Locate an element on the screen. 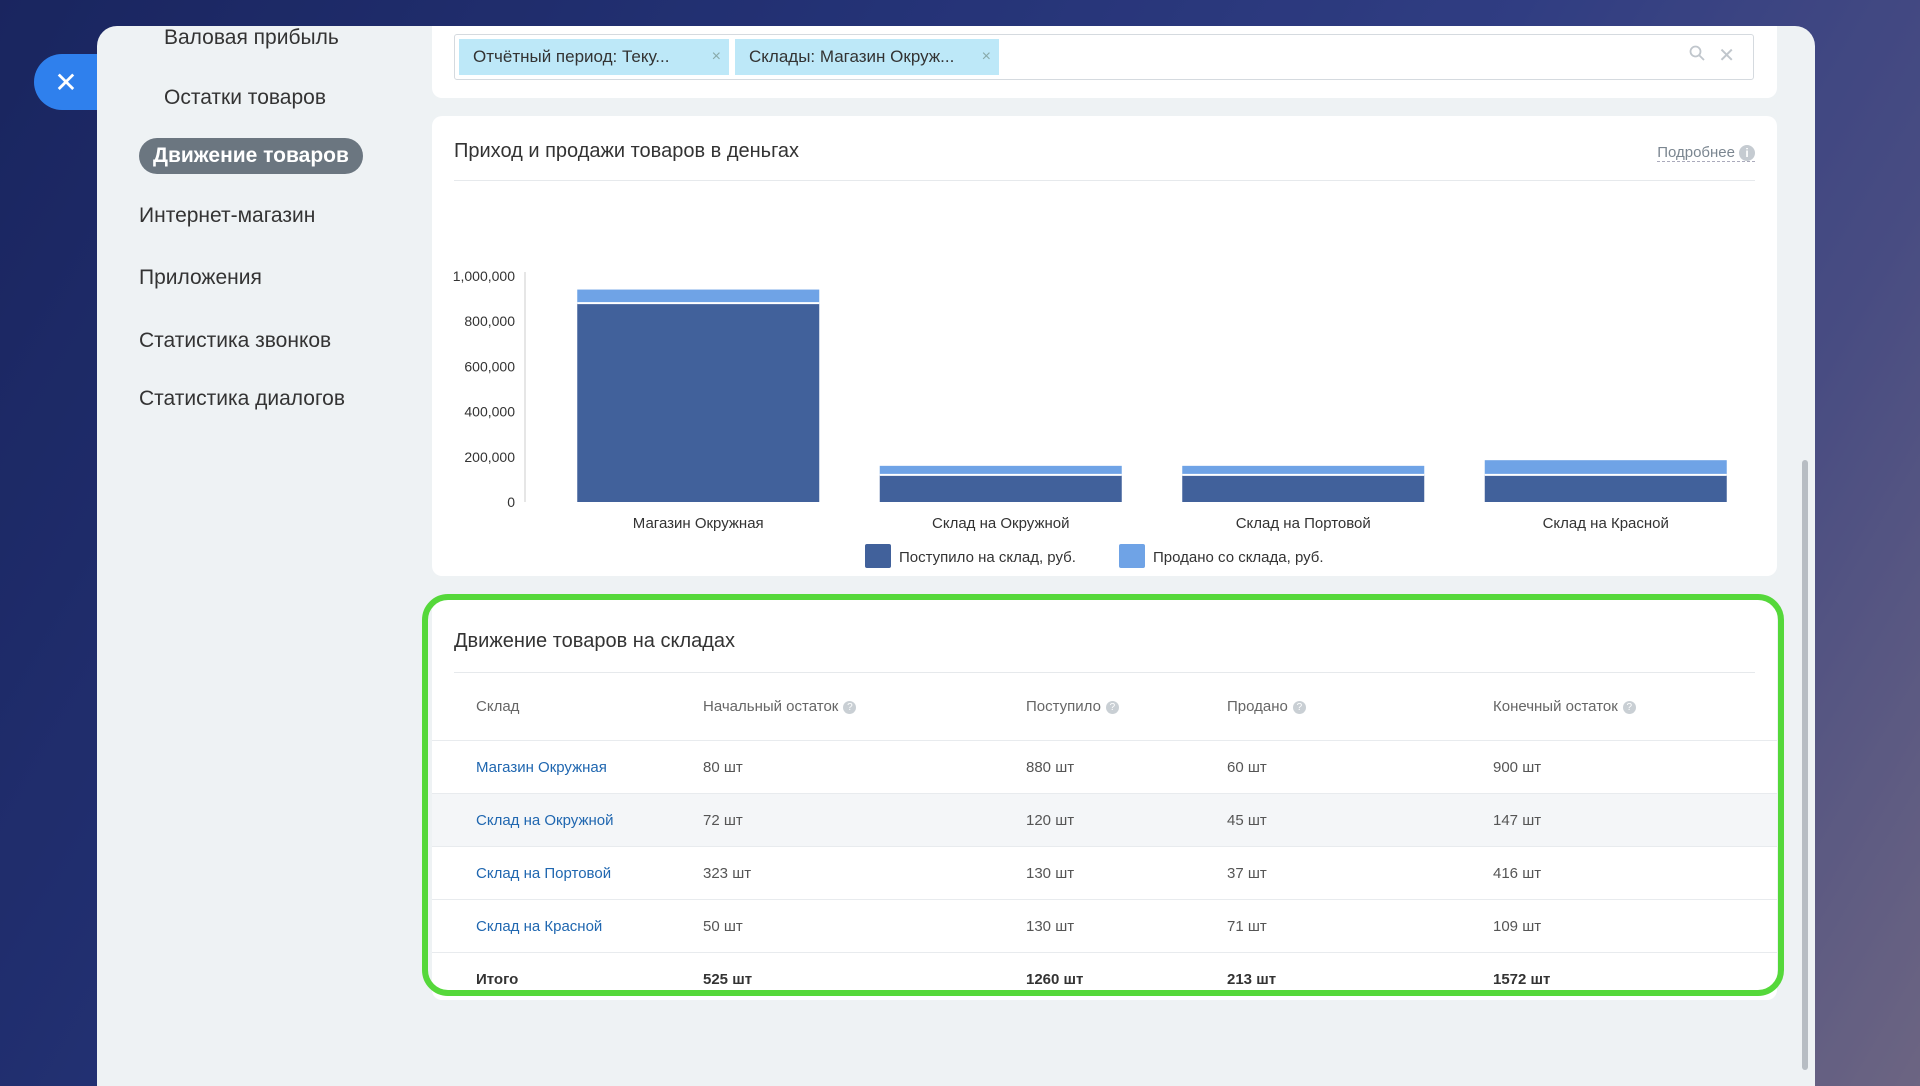 The image size is (1920, 1086). warehouse-link: Склад на Красной is located at coordinates (539, 926).